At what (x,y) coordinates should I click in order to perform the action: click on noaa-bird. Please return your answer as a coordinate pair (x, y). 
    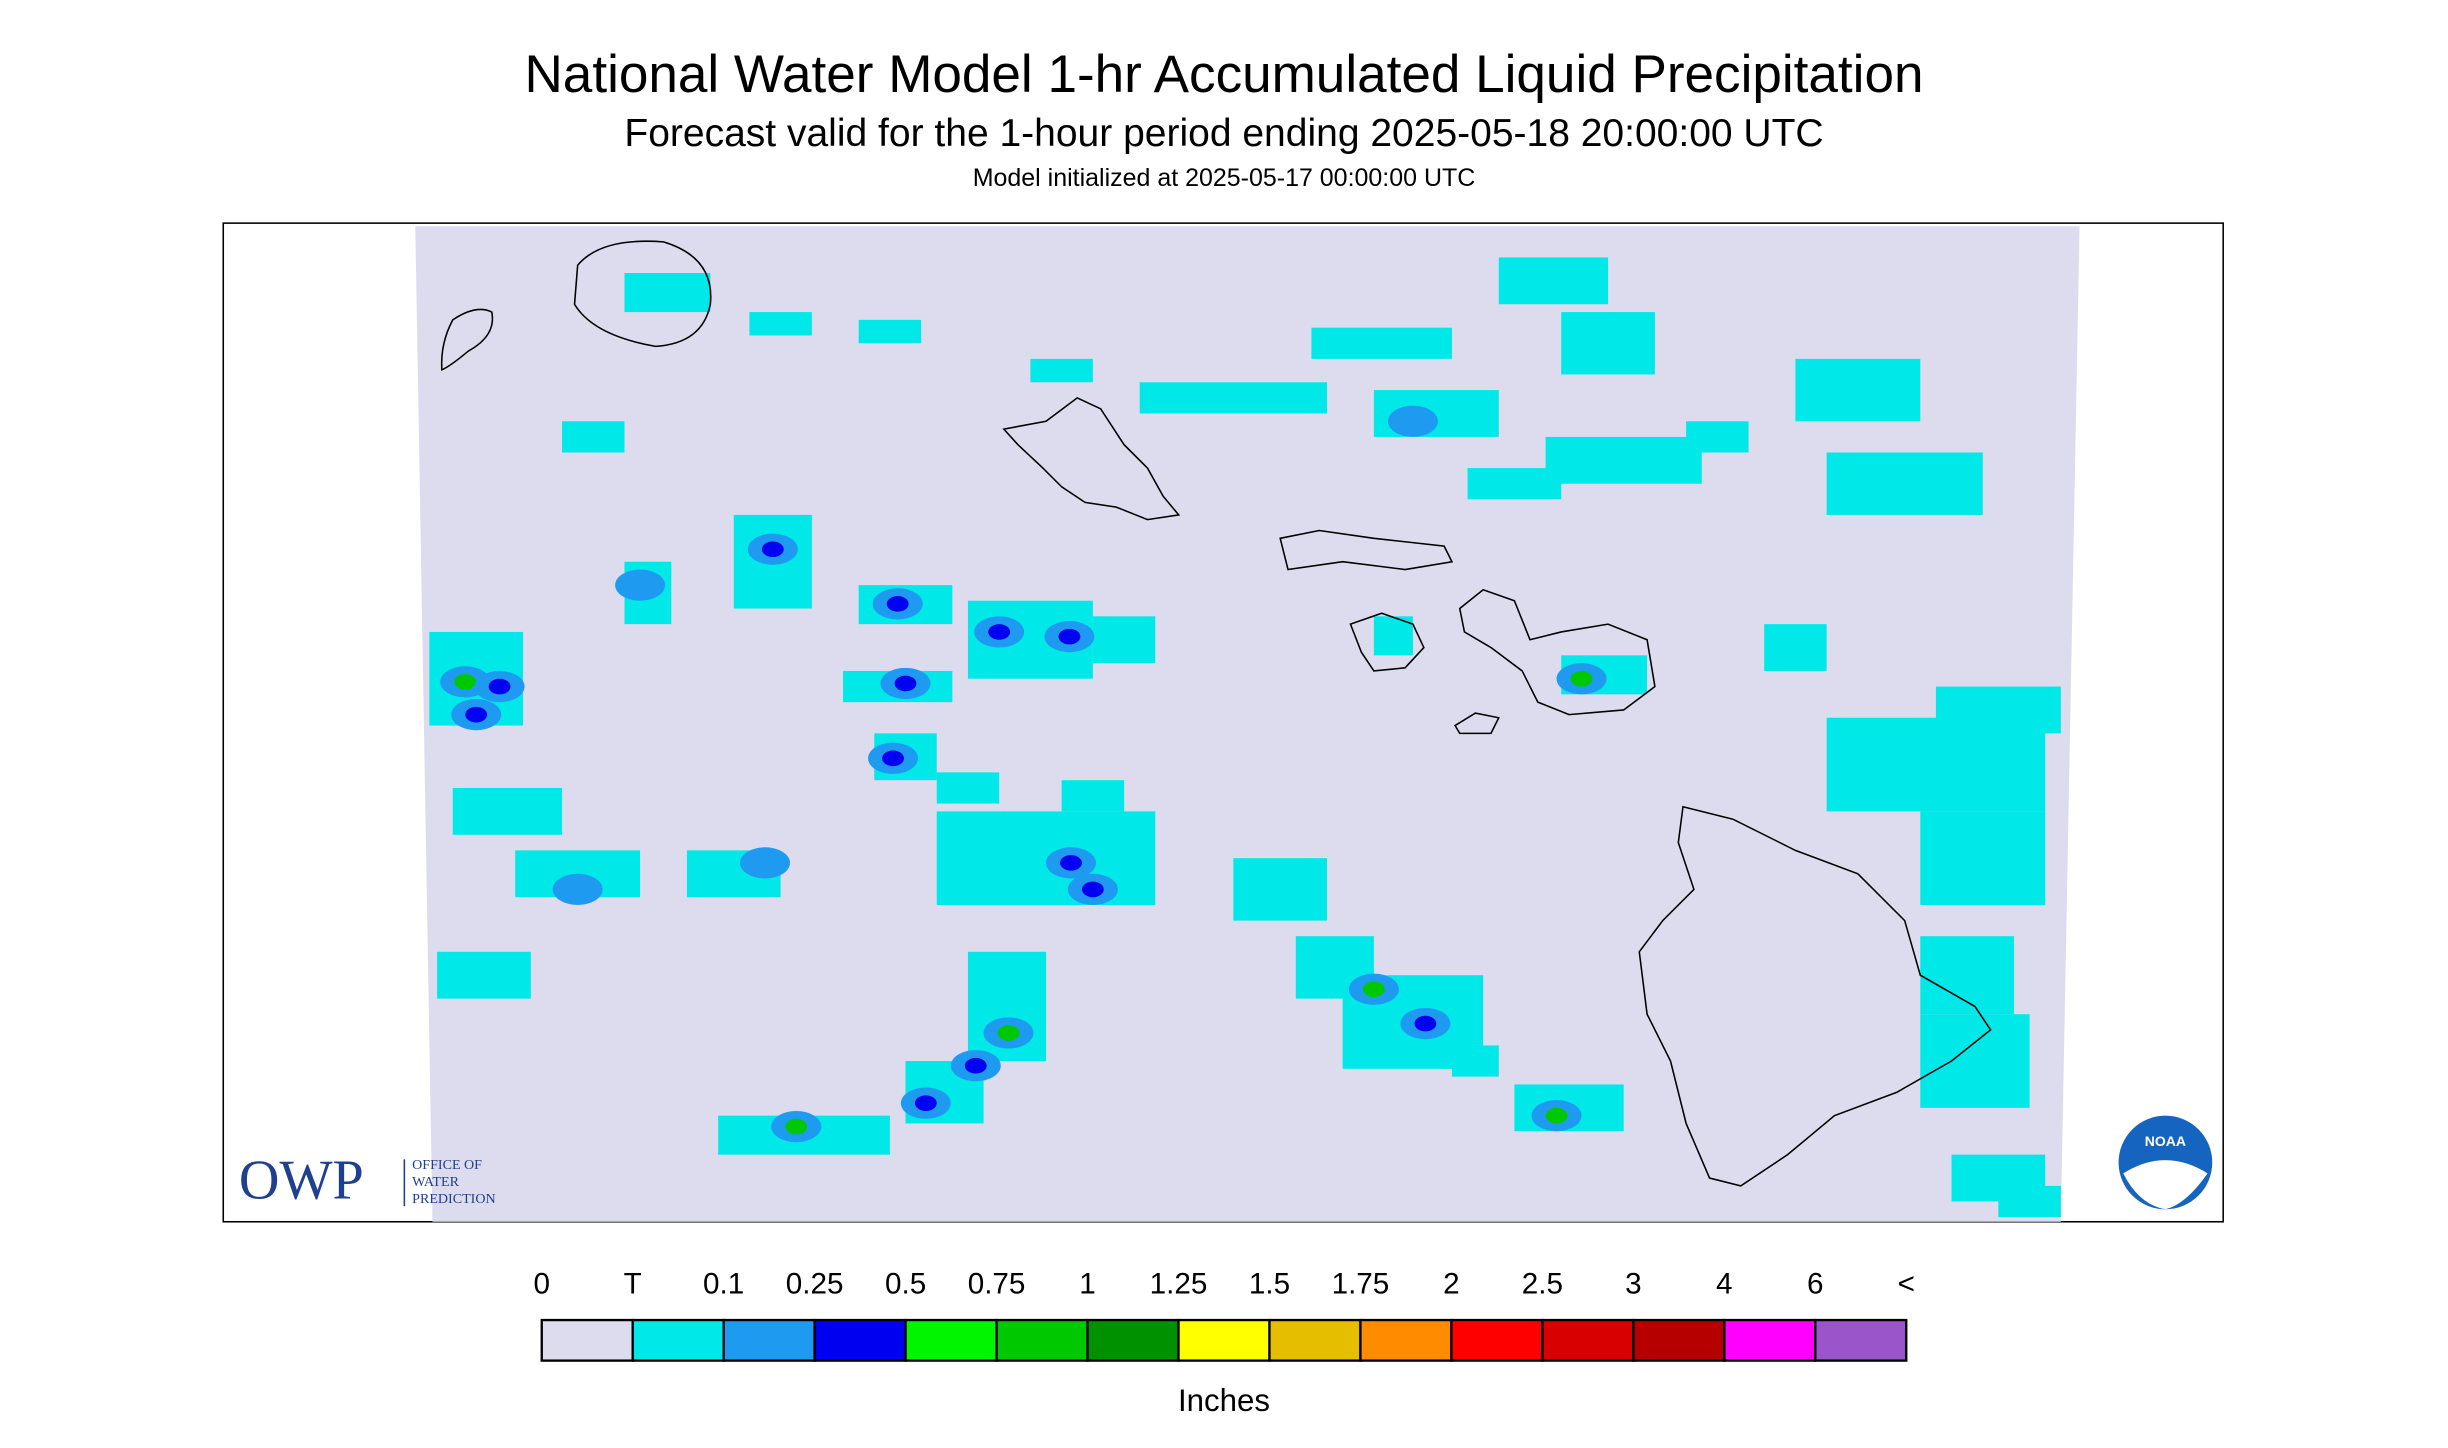
    Looking at the image, I should click on (2165, 1185).